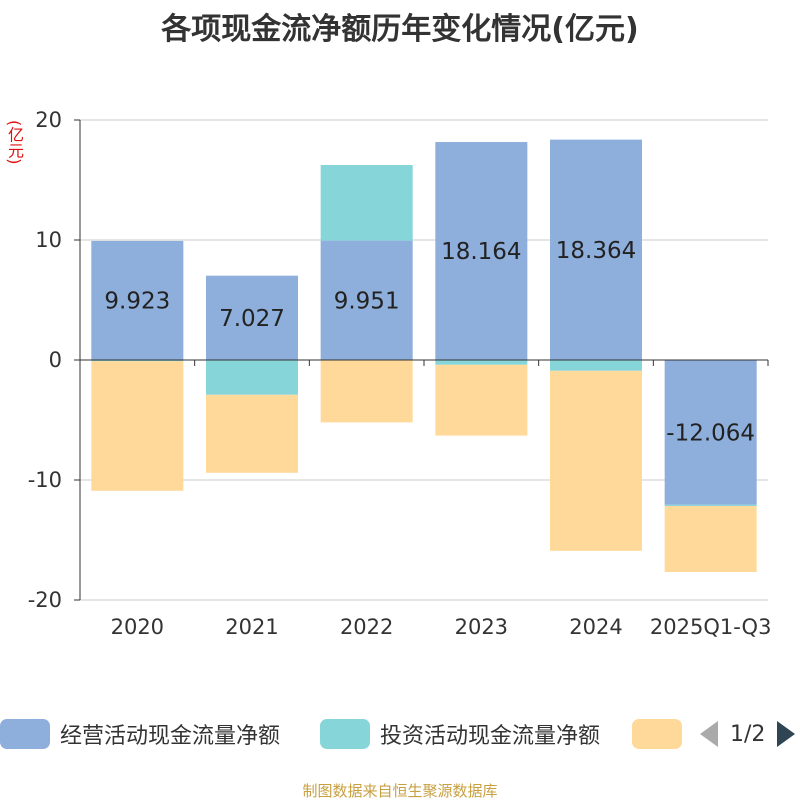  Describe the element at coordinates (595, 627) in the screenshot. I see `x-tick-label-2024: 2024` at that location.